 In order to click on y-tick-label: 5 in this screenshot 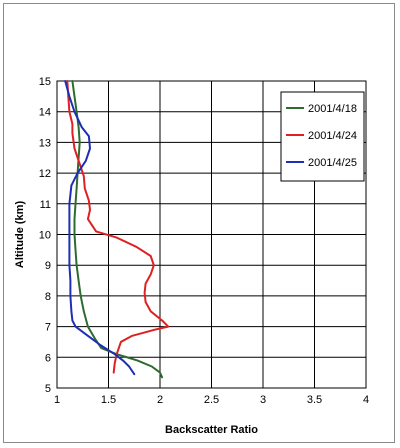, I will do `click(48, 389)`.